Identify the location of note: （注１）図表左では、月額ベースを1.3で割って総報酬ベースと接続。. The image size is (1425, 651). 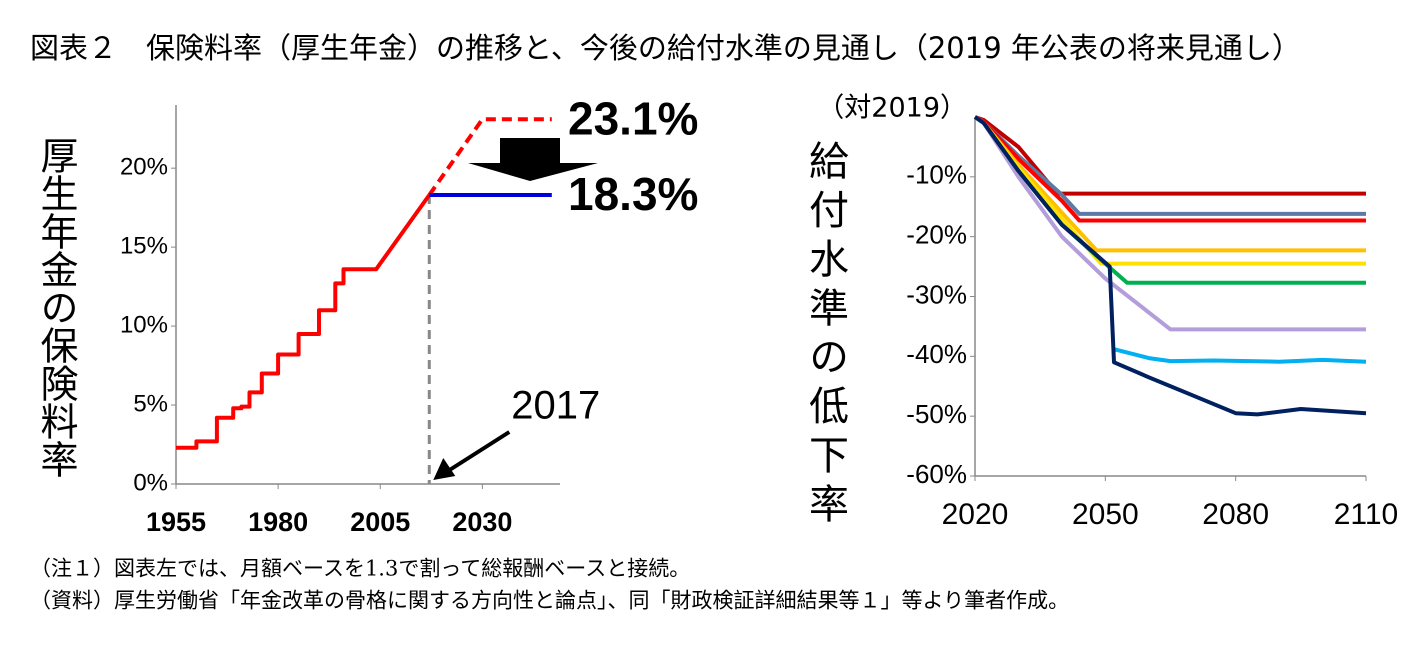
(360, 569).